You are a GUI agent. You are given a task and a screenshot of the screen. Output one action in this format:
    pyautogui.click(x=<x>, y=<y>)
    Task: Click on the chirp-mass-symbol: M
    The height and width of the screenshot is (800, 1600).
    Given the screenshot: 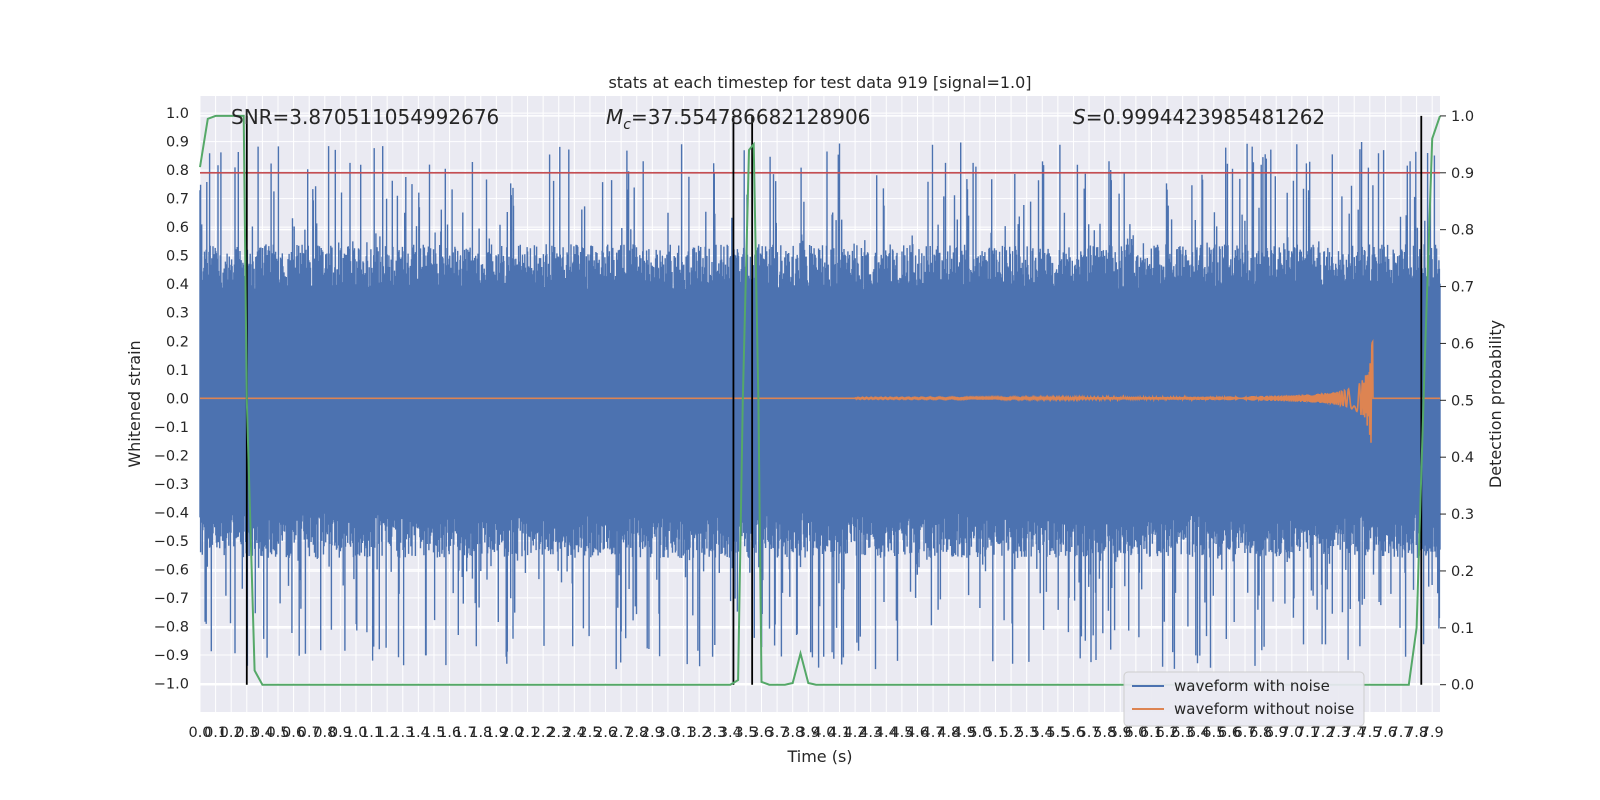 What is the action you would take?
    pyautogui.click(x=614, y=117)
    